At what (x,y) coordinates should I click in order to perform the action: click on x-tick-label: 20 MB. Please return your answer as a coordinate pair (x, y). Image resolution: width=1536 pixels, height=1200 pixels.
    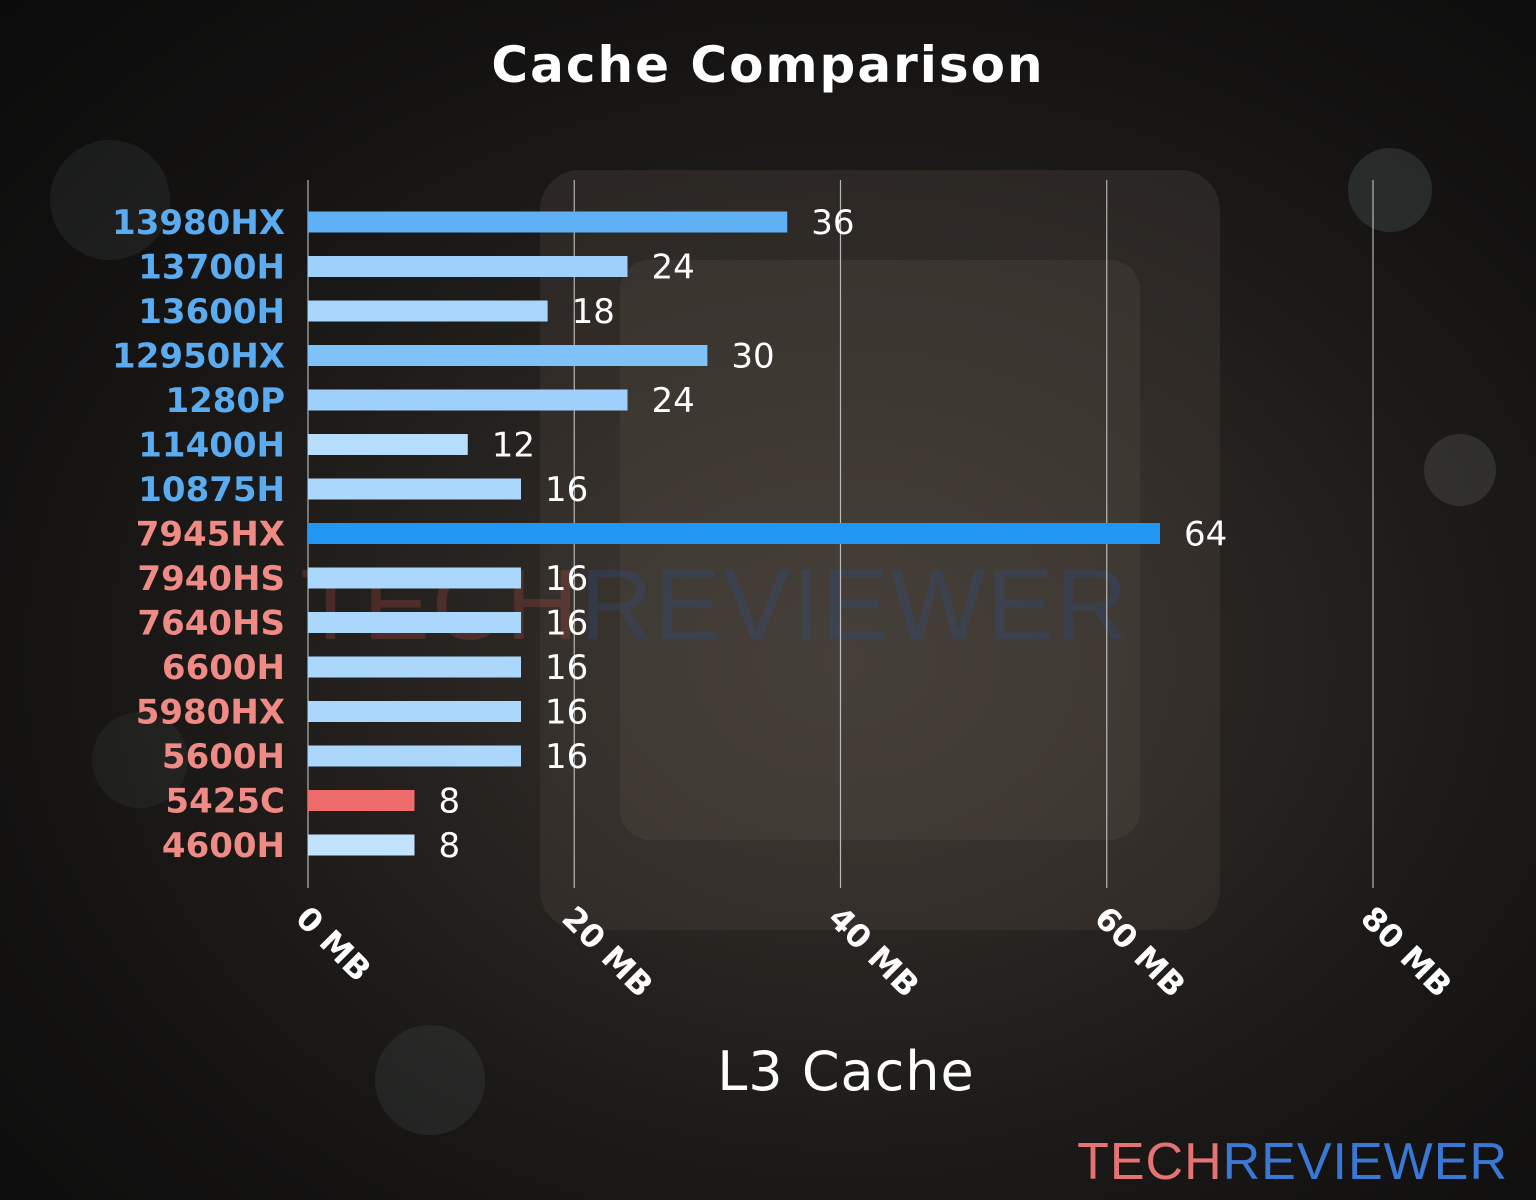
    Looking at the image, I should click on (608, 952).